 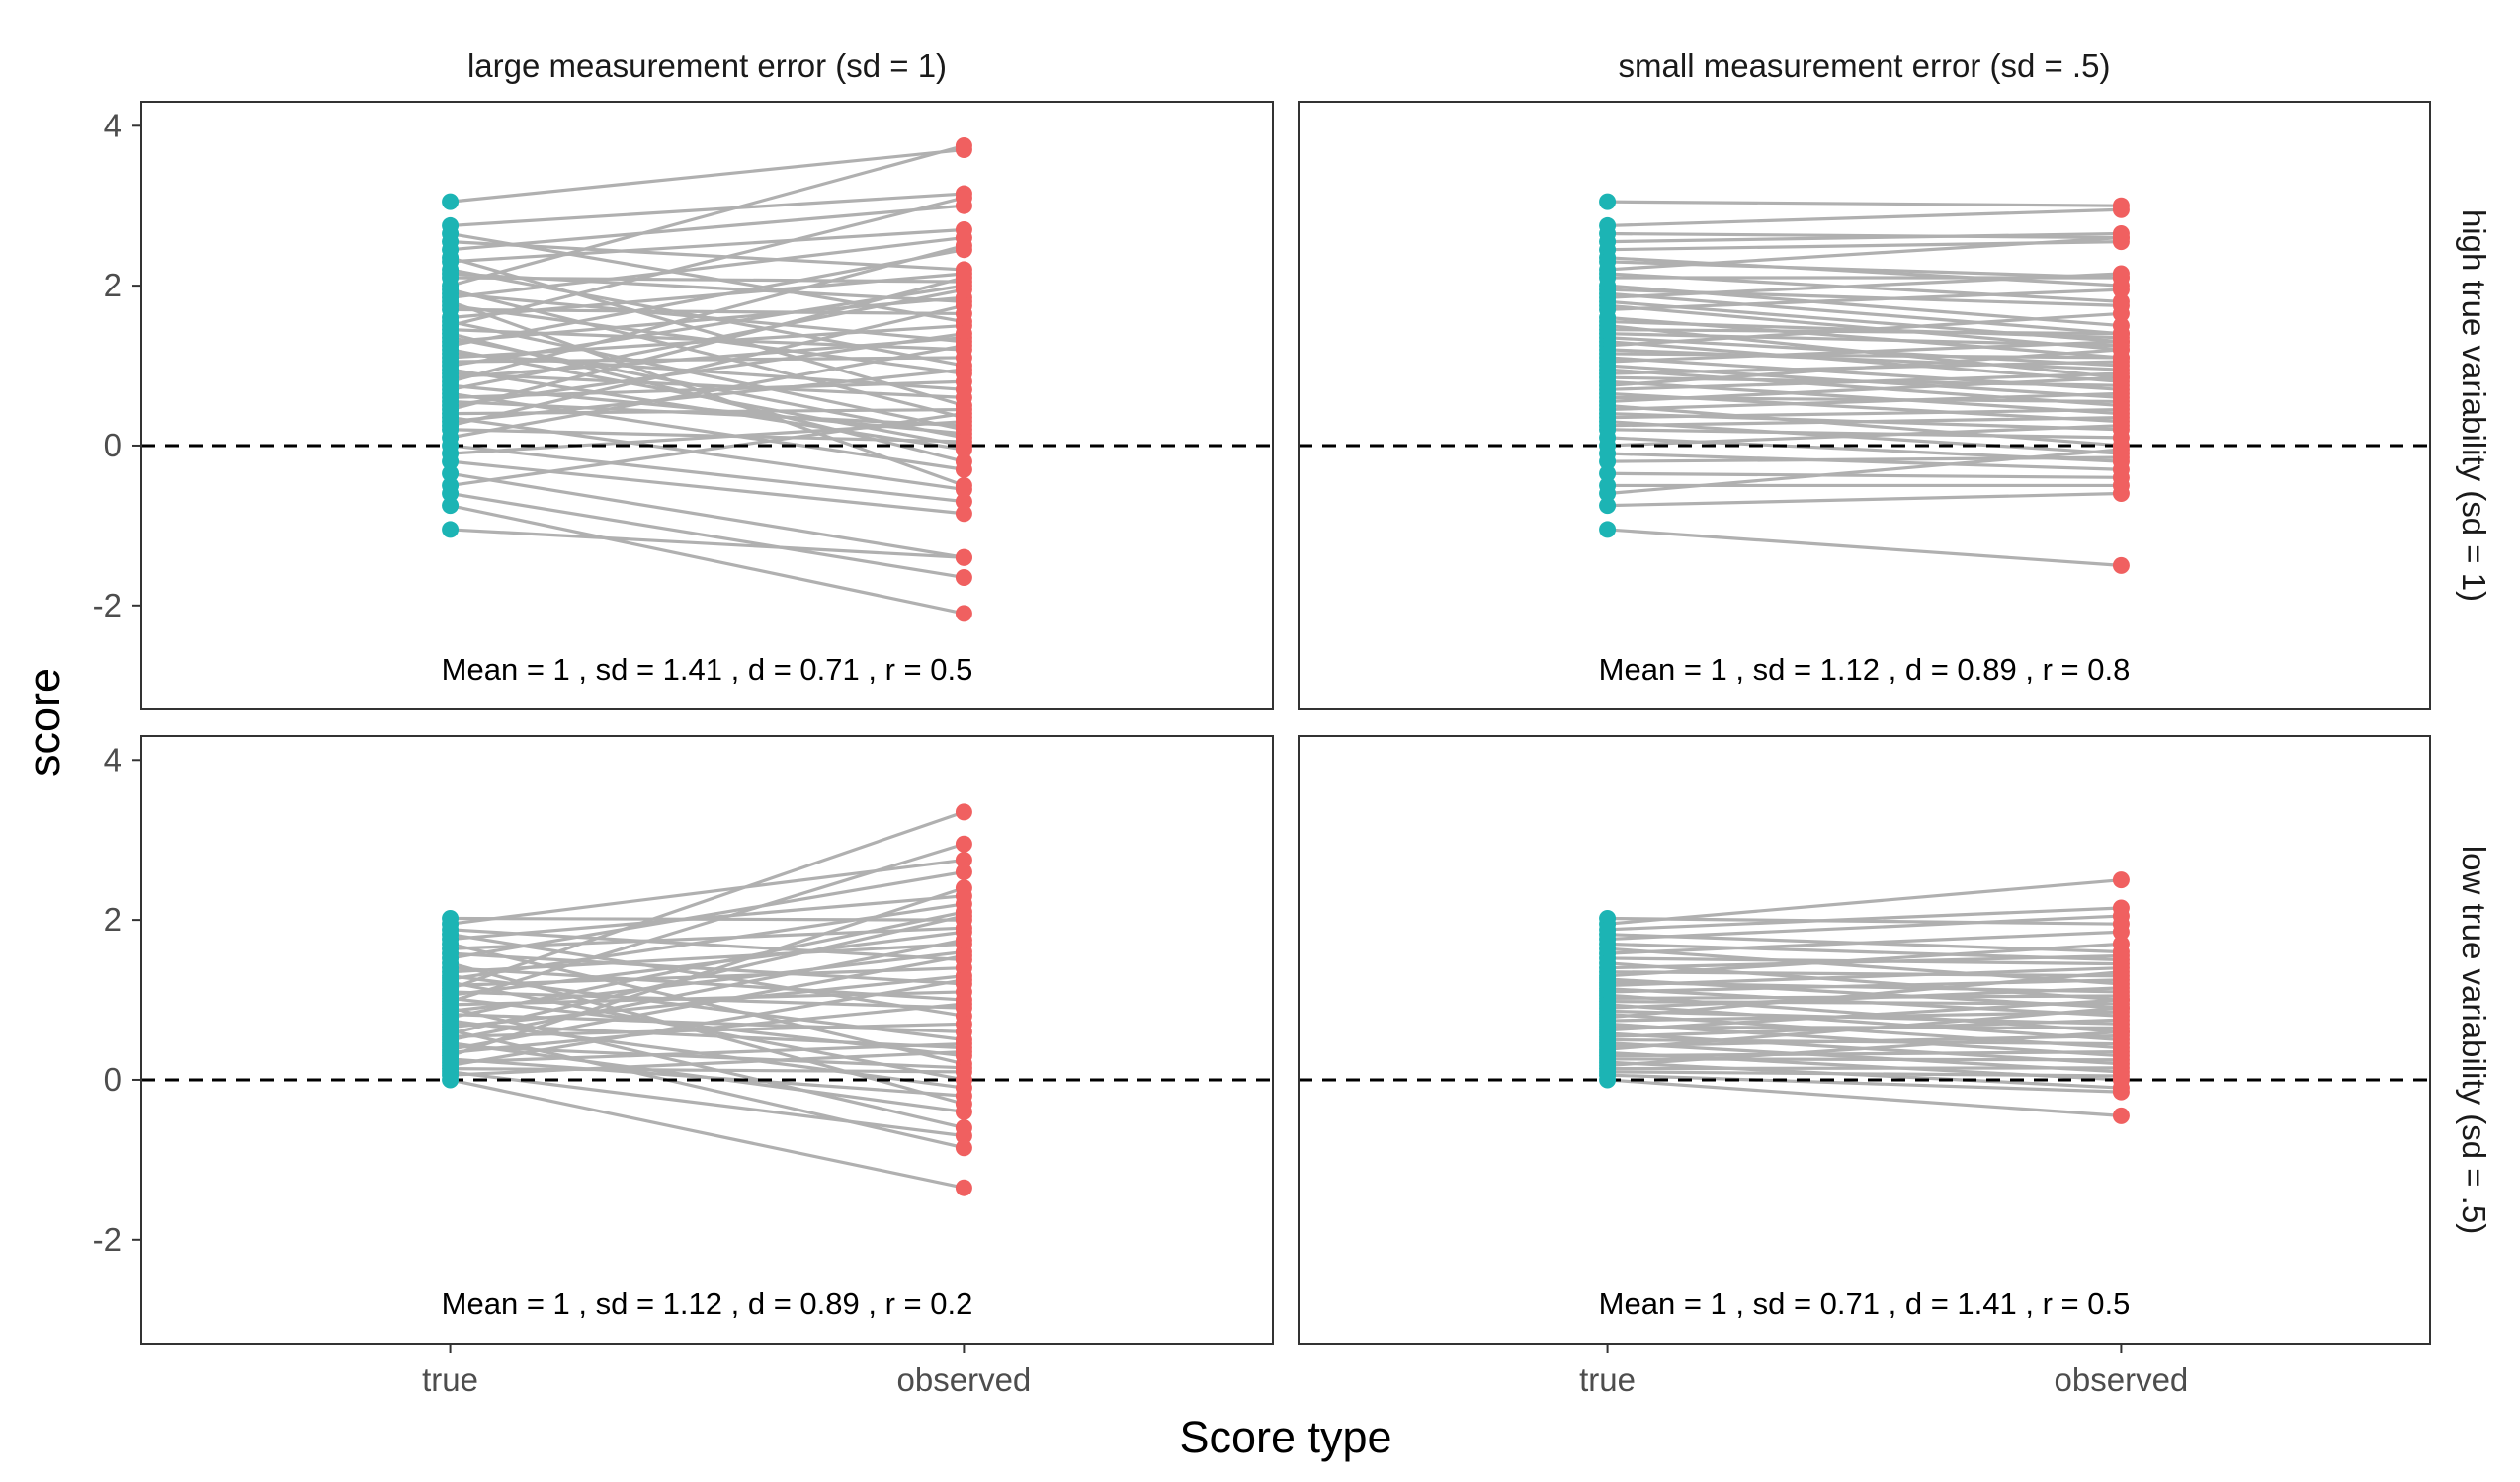 What do you see at coordinates (113, 125) in the screenshot?
I see `y-tick-label: 4` at bounding box center [113, 125].